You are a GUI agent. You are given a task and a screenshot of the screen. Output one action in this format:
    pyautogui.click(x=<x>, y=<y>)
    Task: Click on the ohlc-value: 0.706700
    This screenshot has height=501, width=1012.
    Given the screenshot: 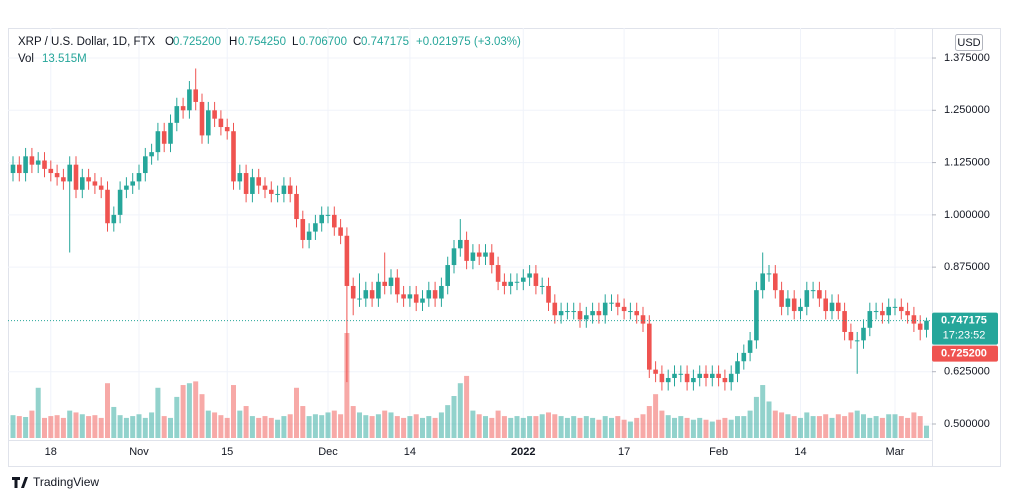 What is the action you would take?
    pyautogui.click(x=323, y=42)
    